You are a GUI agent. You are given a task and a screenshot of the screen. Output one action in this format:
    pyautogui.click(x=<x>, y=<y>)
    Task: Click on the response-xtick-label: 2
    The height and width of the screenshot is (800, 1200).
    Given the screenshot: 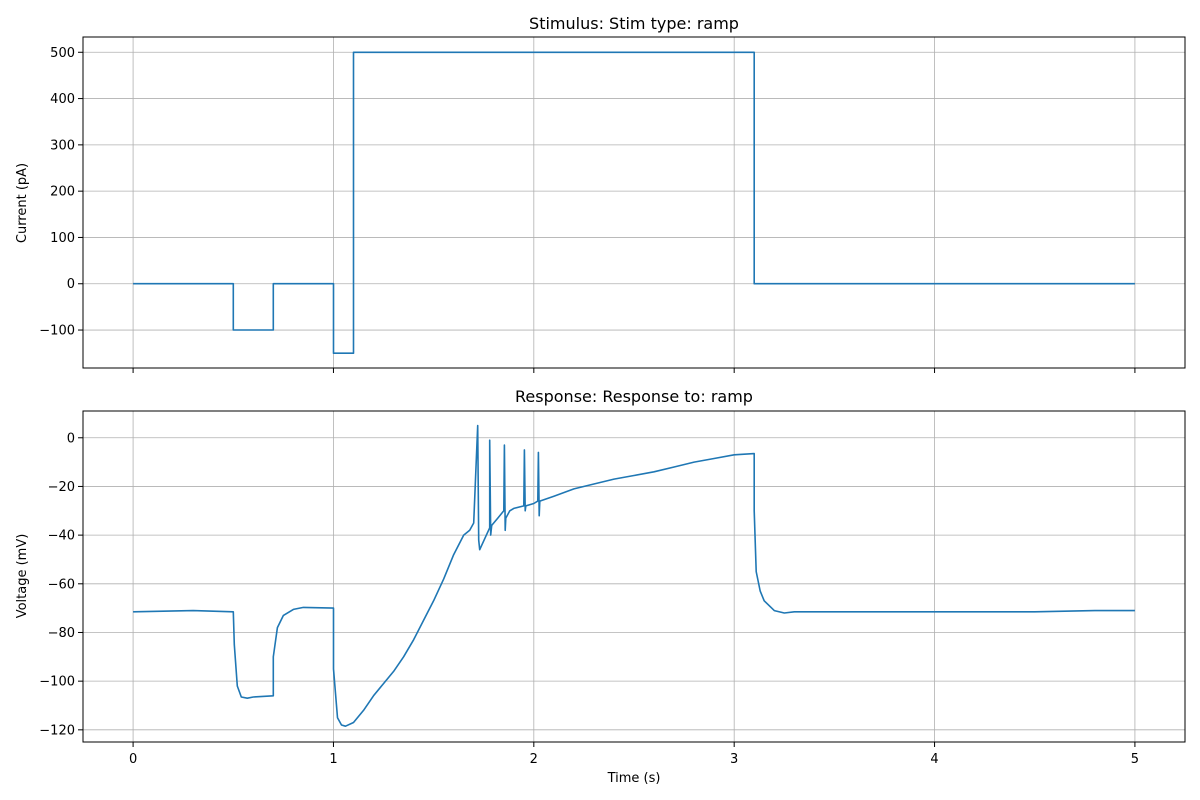 What is the action you would take?
    pyautogui.click(x=534, y=759)
    